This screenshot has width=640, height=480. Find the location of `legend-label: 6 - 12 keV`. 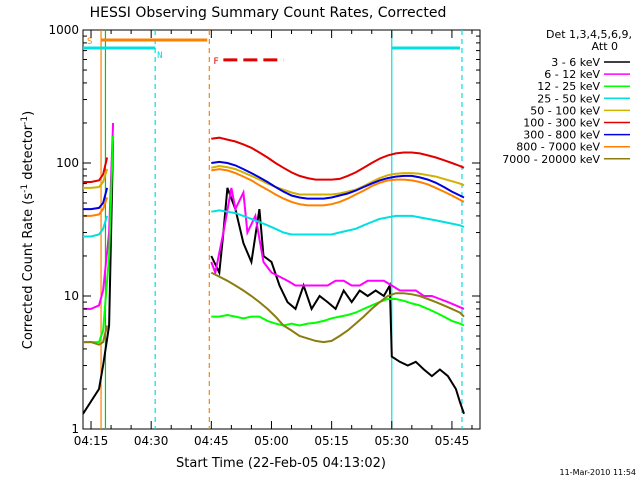

legend-label: 6 - 12 keV is located at coordinates (572, 74).